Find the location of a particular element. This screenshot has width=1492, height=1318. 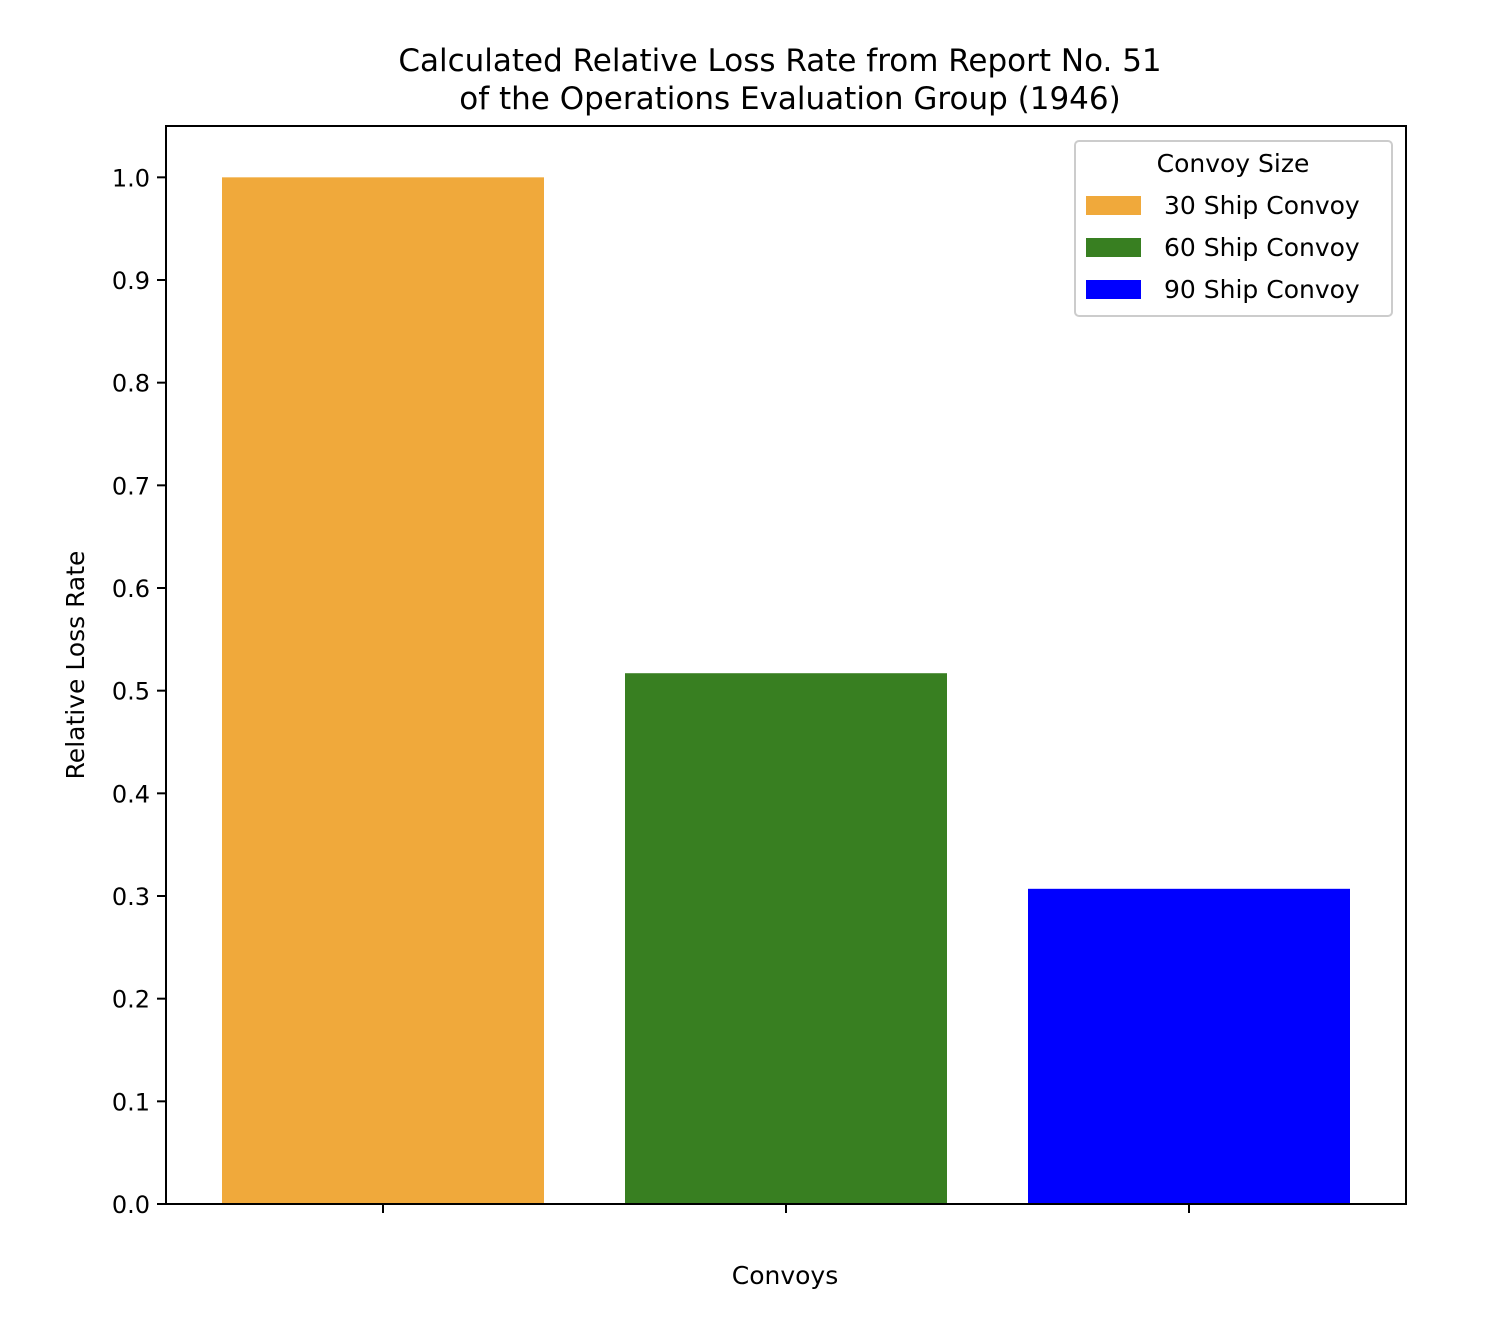

y-tick-label: 0.5 is located at coordinates (131, 692).